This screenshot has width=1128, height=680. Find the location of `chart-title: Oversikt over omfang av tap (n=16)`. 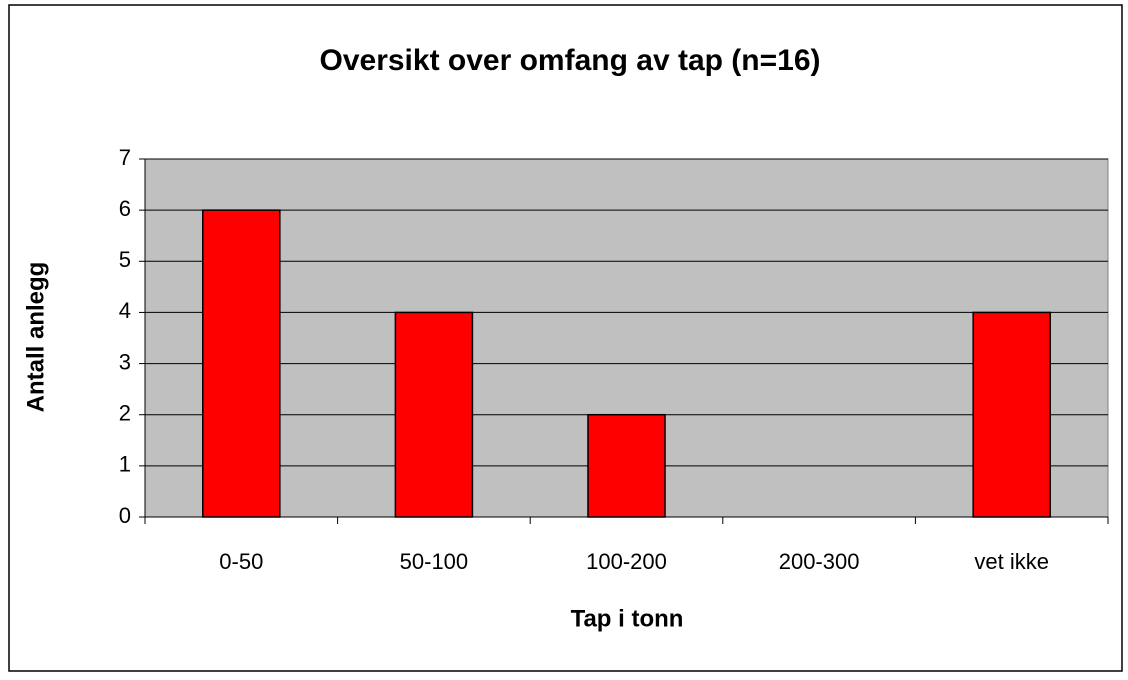

chart-title: Oversikt over omfang av tap (n=16) is located at coordinates (569, 60).